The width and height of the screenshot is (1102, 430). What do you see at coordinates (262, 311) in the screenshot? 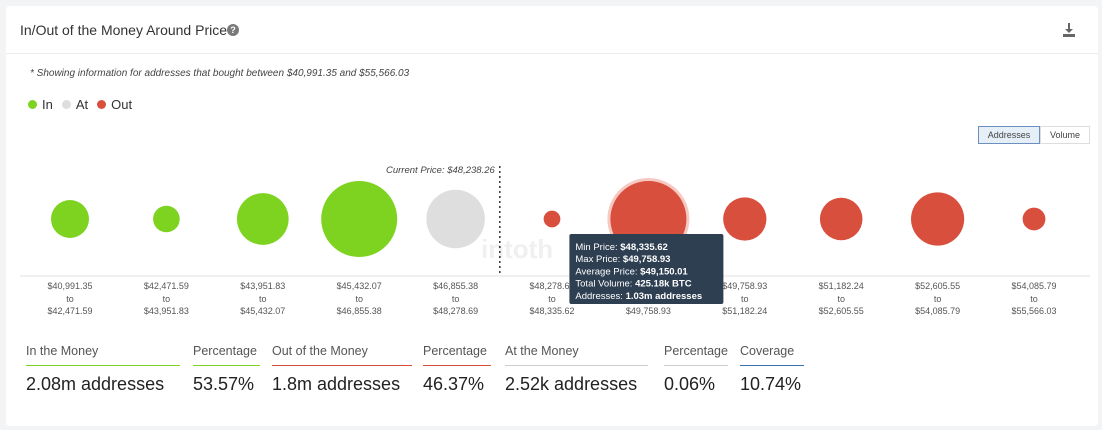
I see `bucket-to-label: $45,432.07` at bounding box center [262, 311].